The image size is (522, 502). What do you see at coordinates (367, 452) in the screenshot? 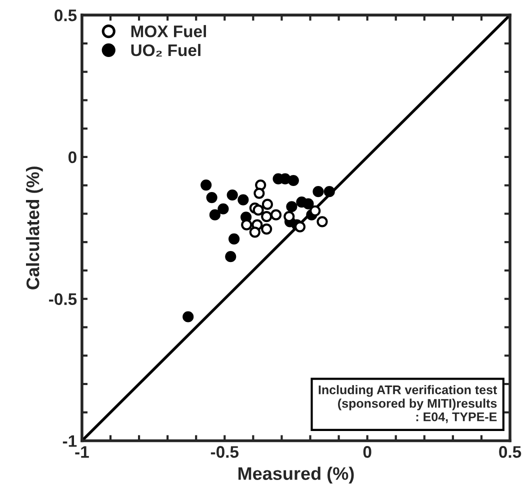
I see `x-tick-label: 0` at bounding box center [367, 452].